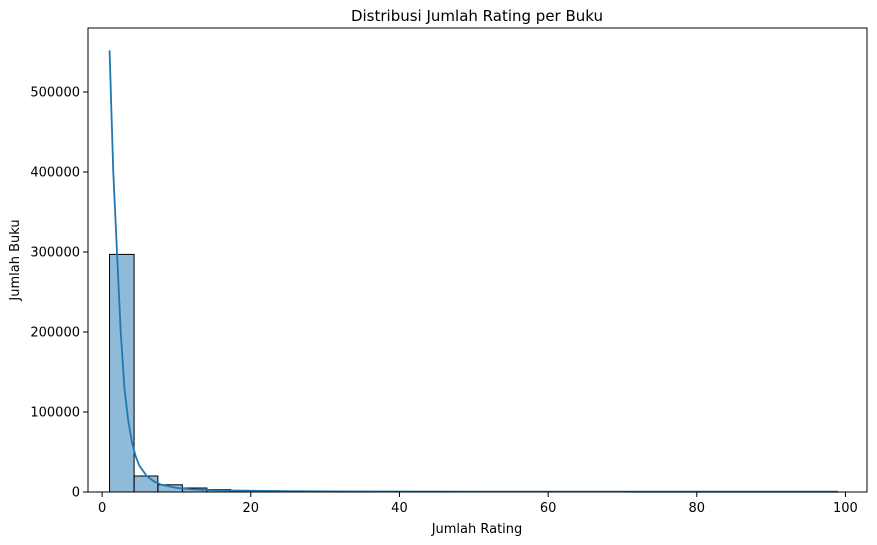  Describe the element at coordinates (548, 508) in the screenshot. I see `x-tick-label: 60` at that location.